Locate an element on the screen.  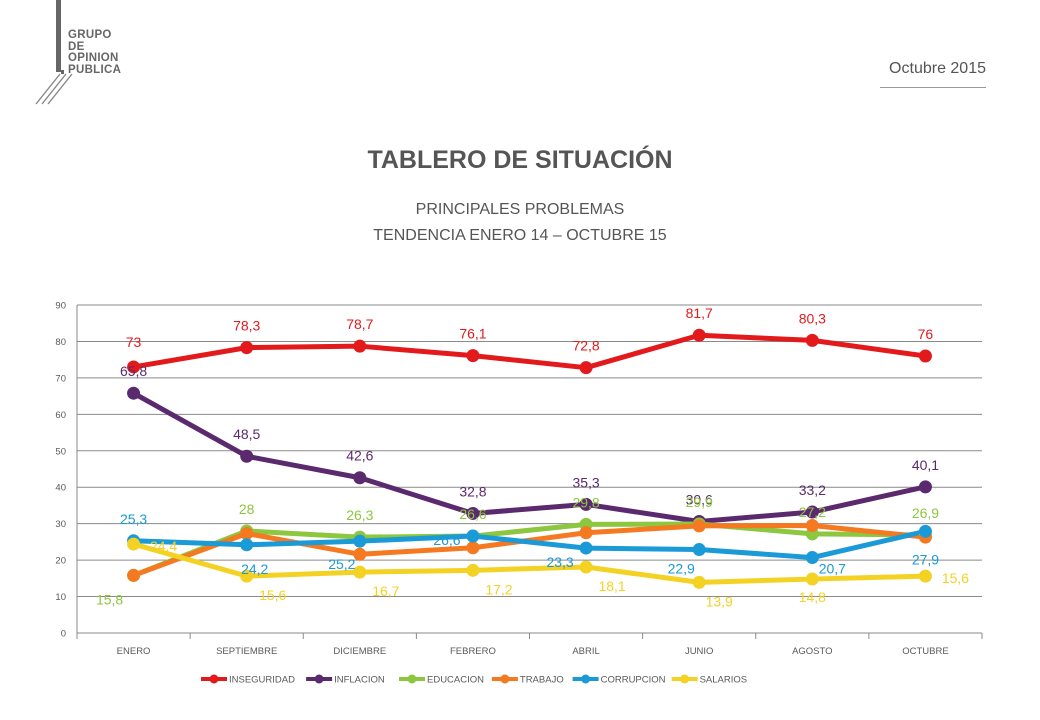
data-label-salarios: 13,9 is located at coordinates (719, 601).